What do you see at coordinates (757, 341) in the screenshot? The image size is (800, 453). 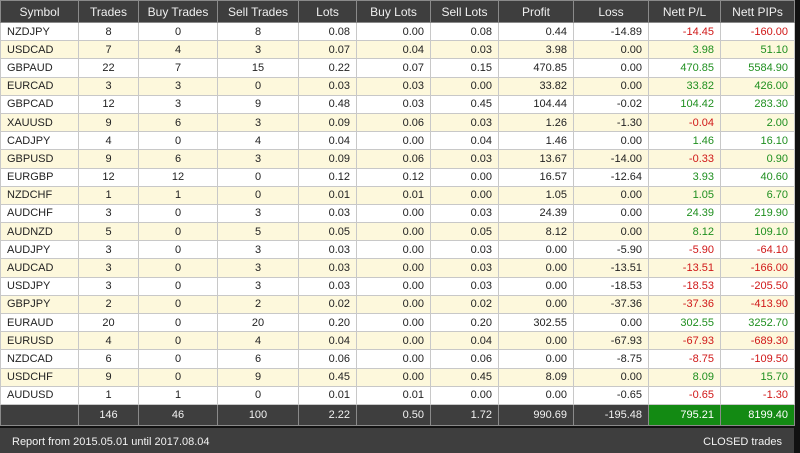 I see `value-cell: -689.30` at bounding box center [757, 341].